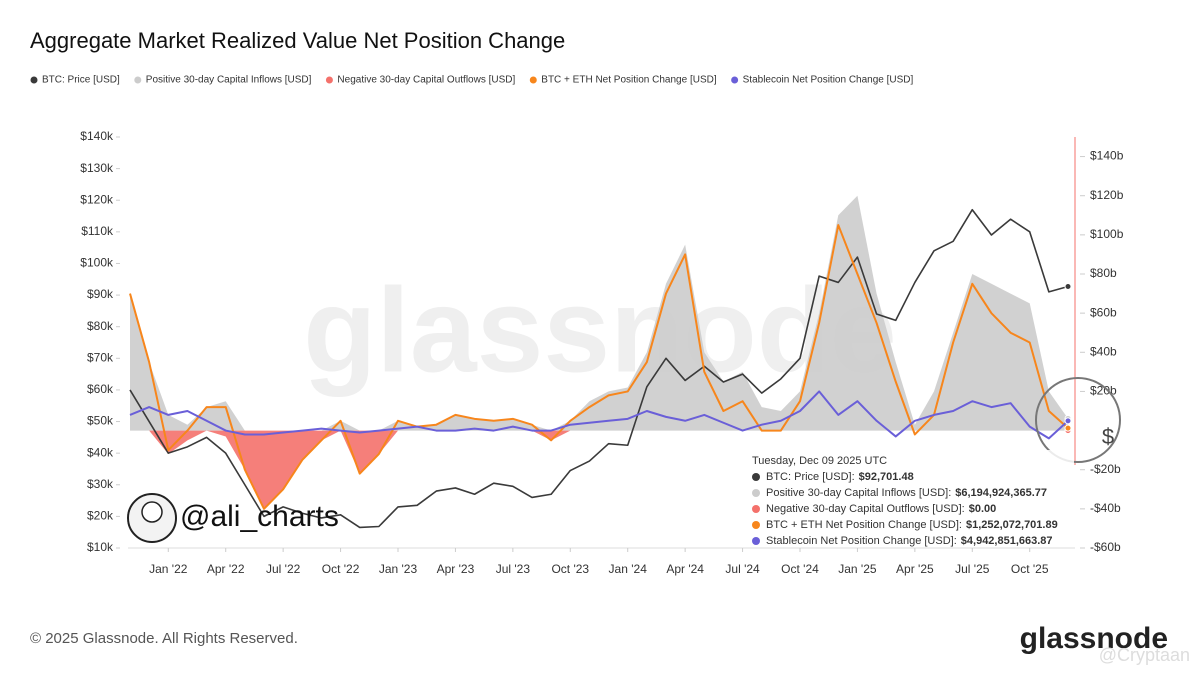 The image size is (1200, 675). I want to click on tooltip-name: BTC: Price [USD]: $92,701.48, so click(840, 477).